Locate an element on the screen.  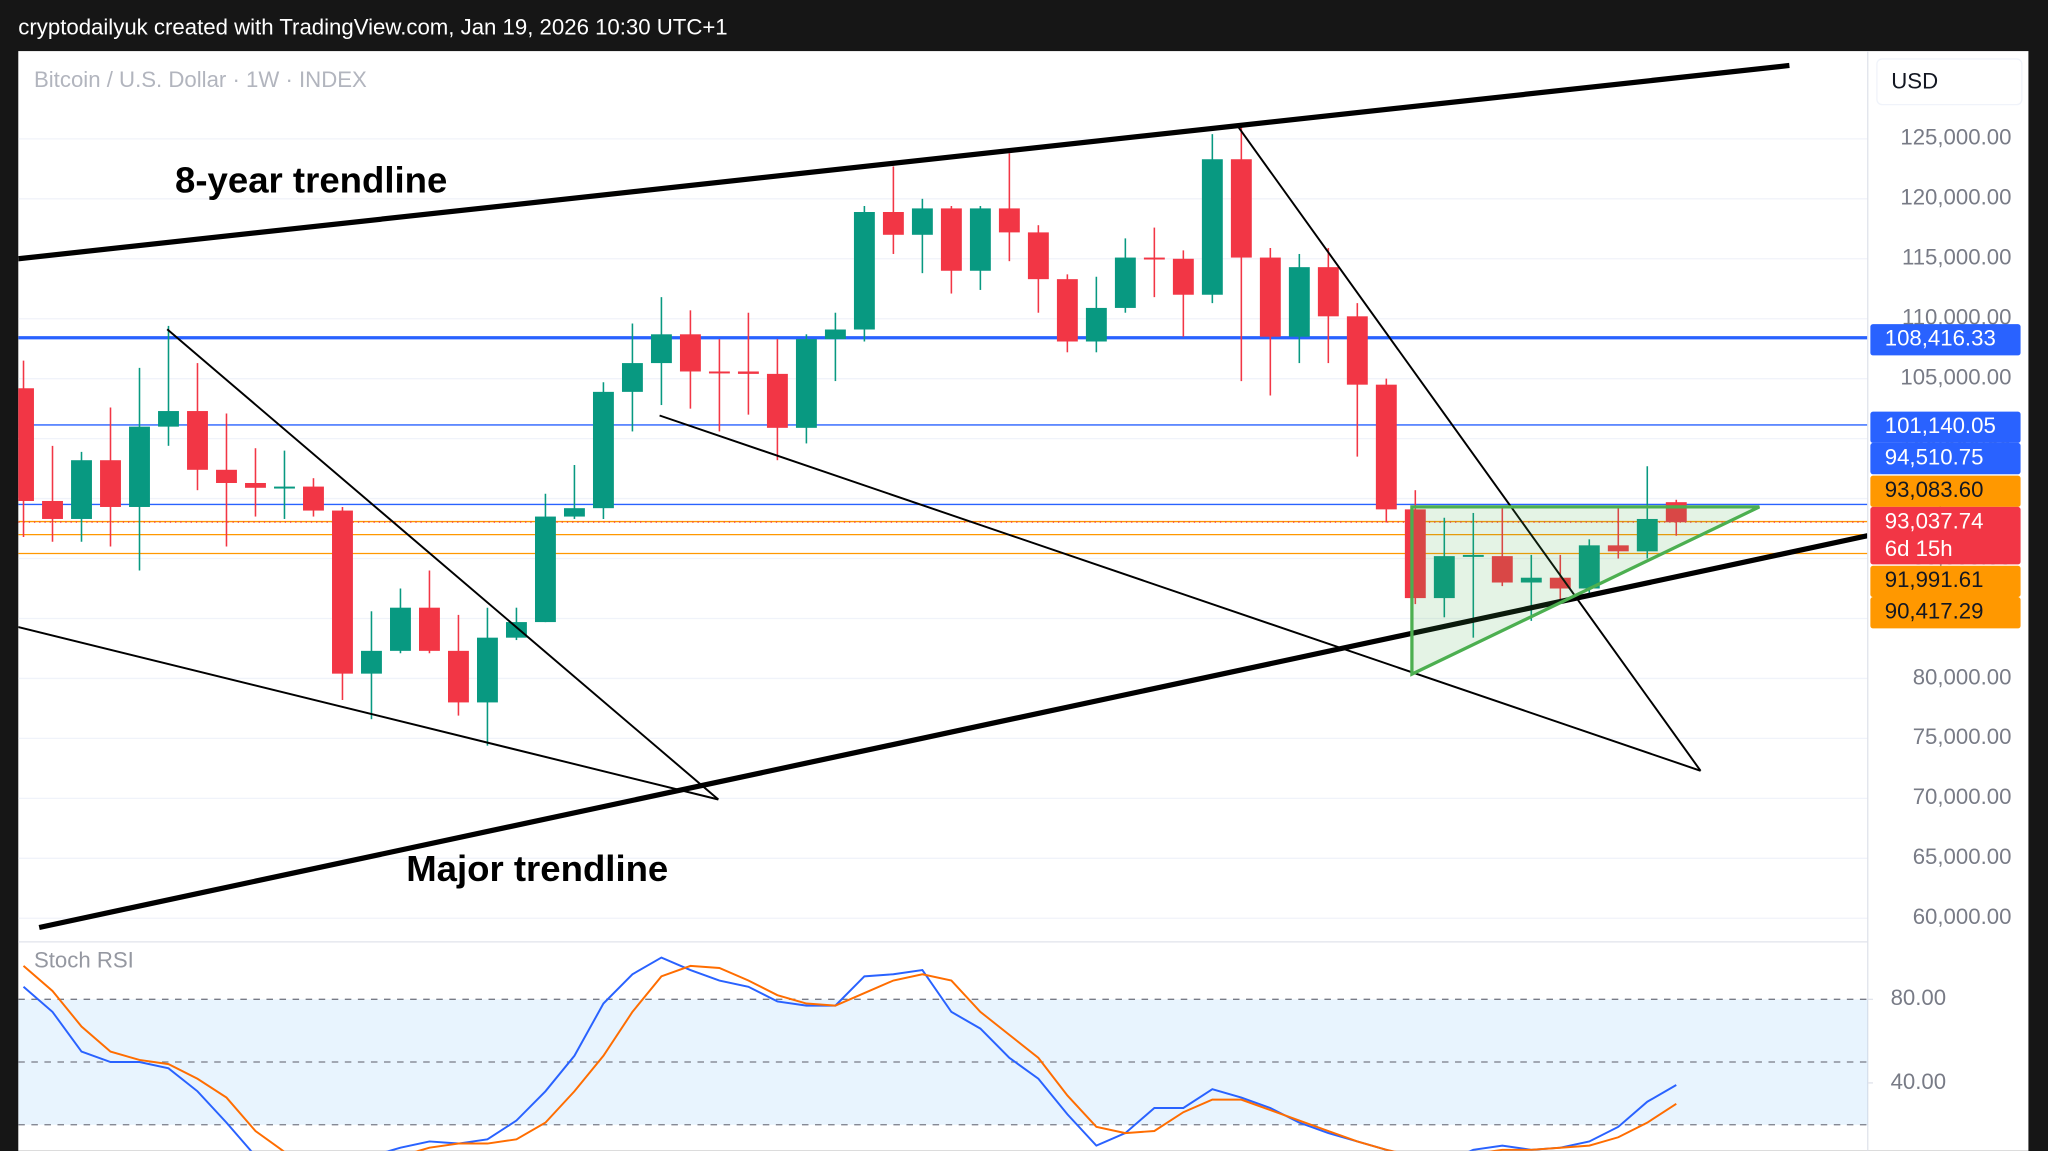
y-tick-label: 125,000.00 is located at coordinates (1955, 137).